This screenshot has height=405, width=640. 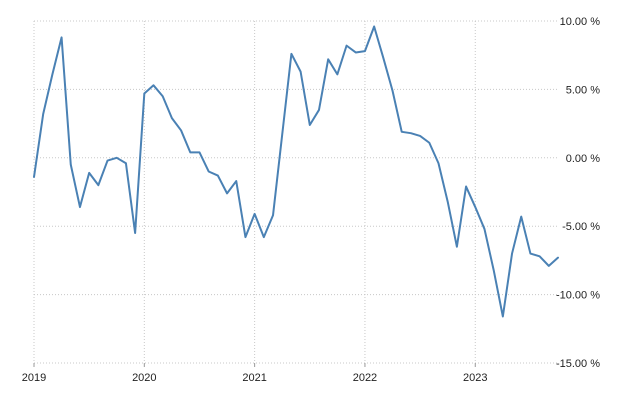 I want to click on y-tick-label: 10.00 %, so click(x=580, y=22).